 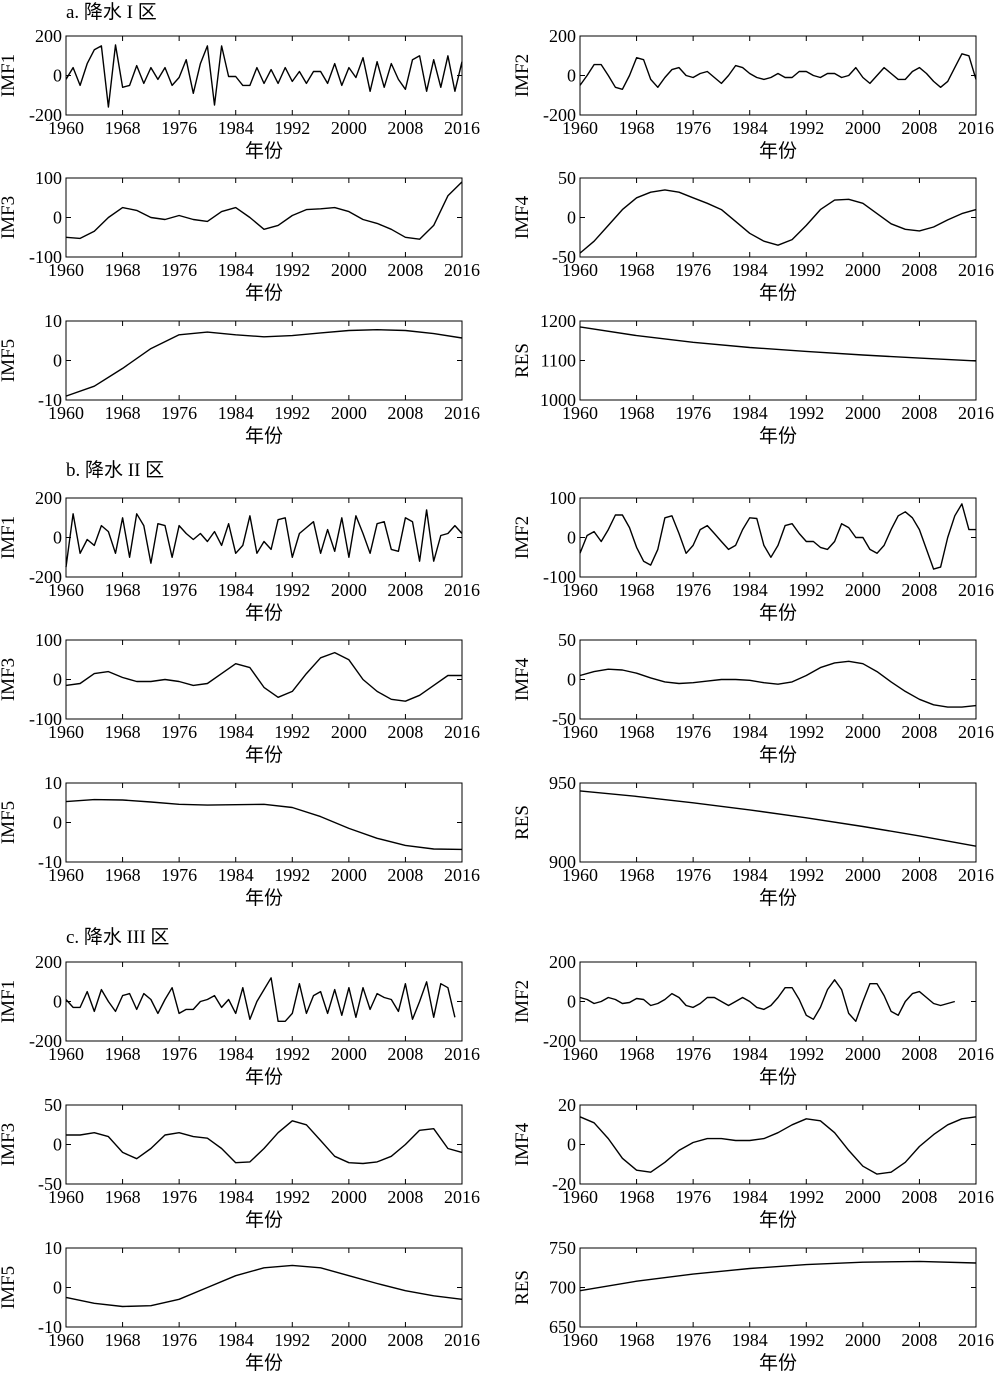 What do you see at coordinates (264, 75) in the screenshot?
I see `panel-1-imf1-axes-frame` at bounding box center [264, 75].